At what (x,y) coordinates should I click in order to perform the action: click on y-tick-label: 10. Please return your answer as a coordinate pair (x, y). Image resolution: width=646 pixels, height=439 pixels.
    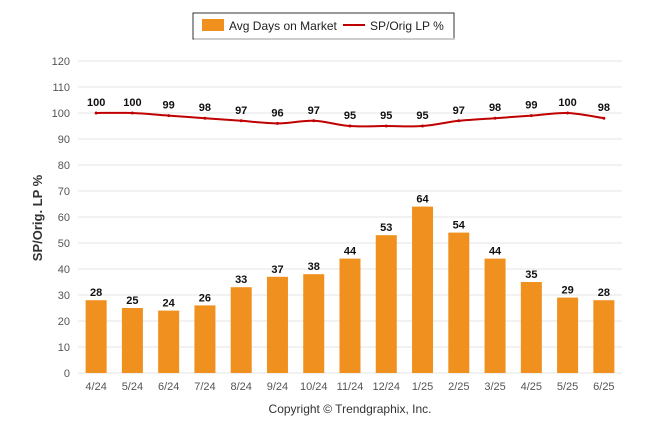
    Looking at the image, I should click on (64, 348).